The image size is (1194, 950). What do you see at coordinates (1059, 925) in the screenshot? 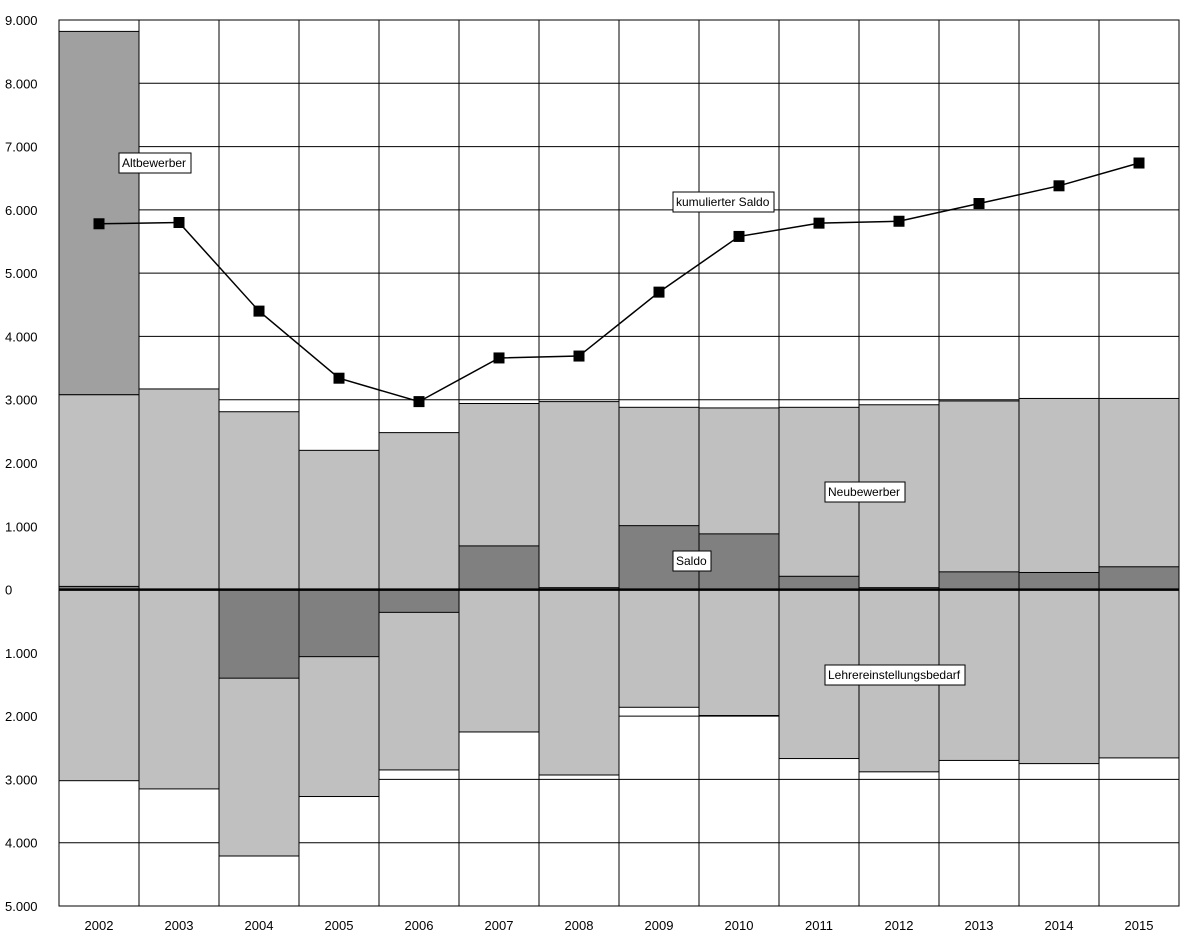
I see `x-tick-label: 2014` at bounding box center [1059, 925].